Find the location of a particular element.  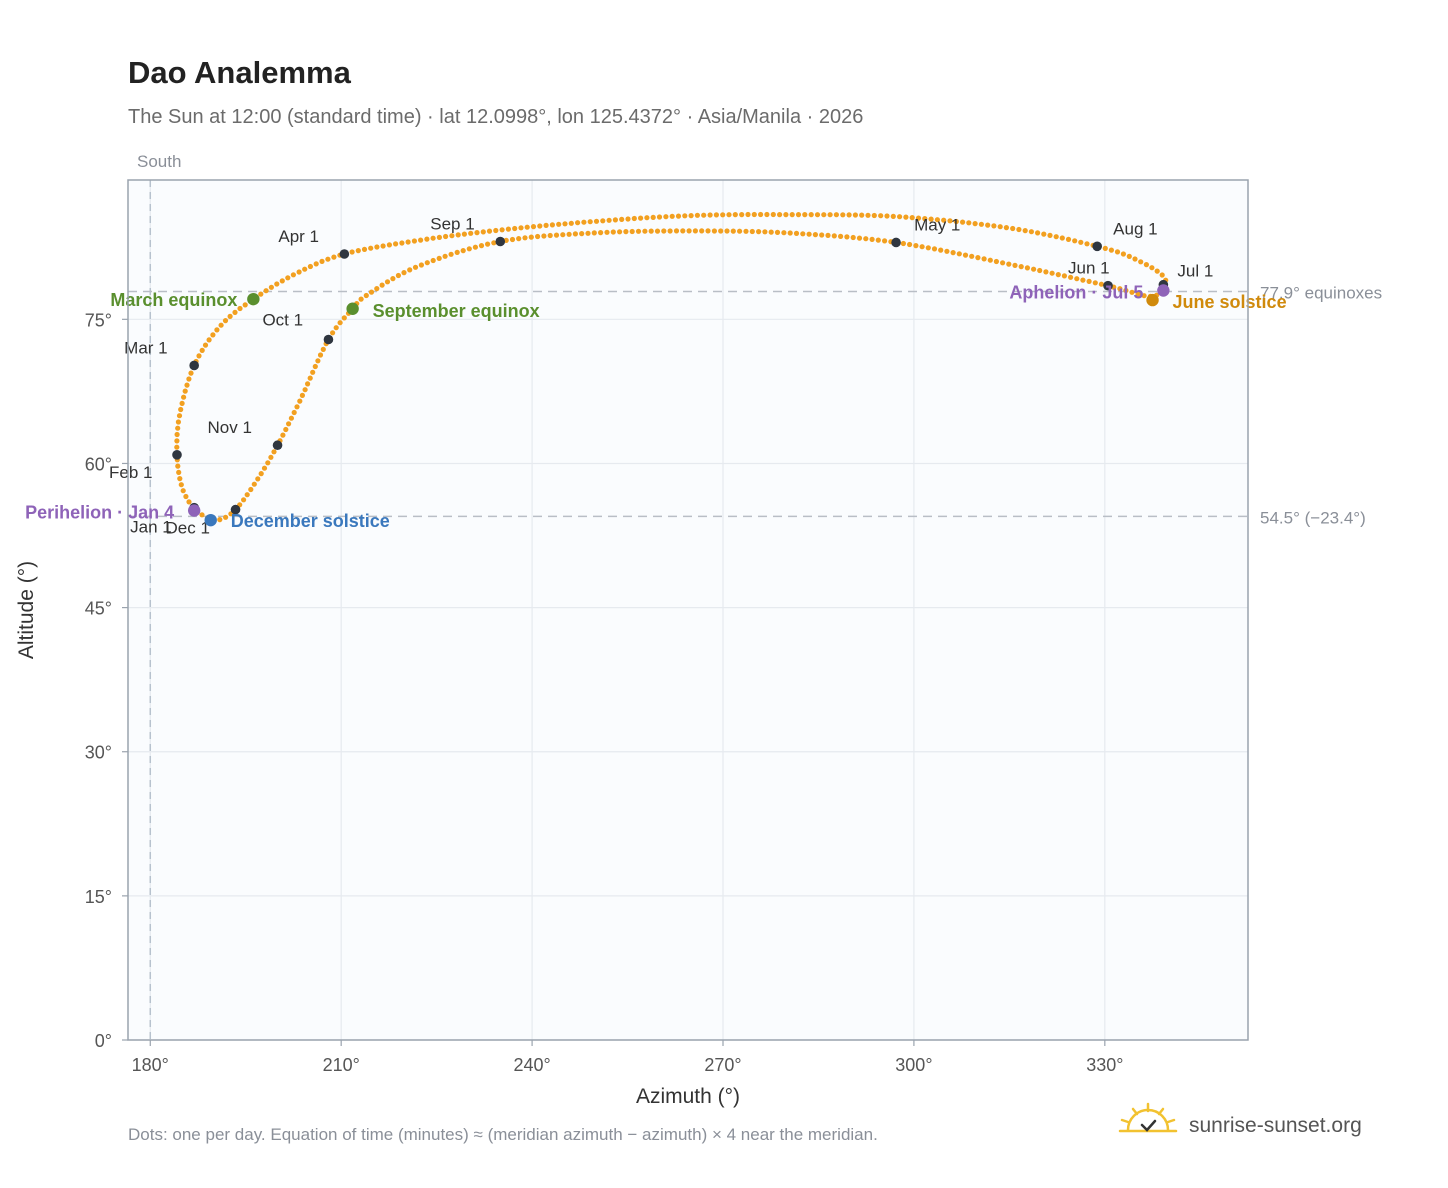

x-tick-label: 270° is located at coordinates (722, 1065).